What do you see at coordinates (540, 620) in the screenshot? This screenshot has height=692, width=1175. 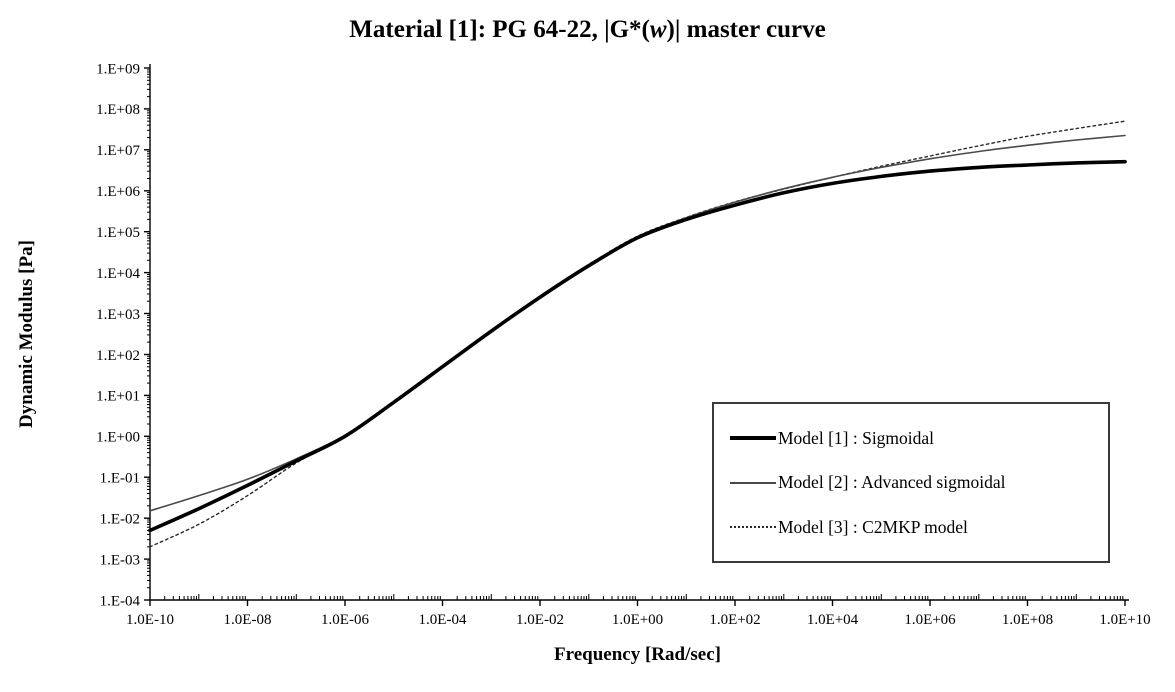 I see `svg-text: 1.0E-02` at bounding box center [540, 620].